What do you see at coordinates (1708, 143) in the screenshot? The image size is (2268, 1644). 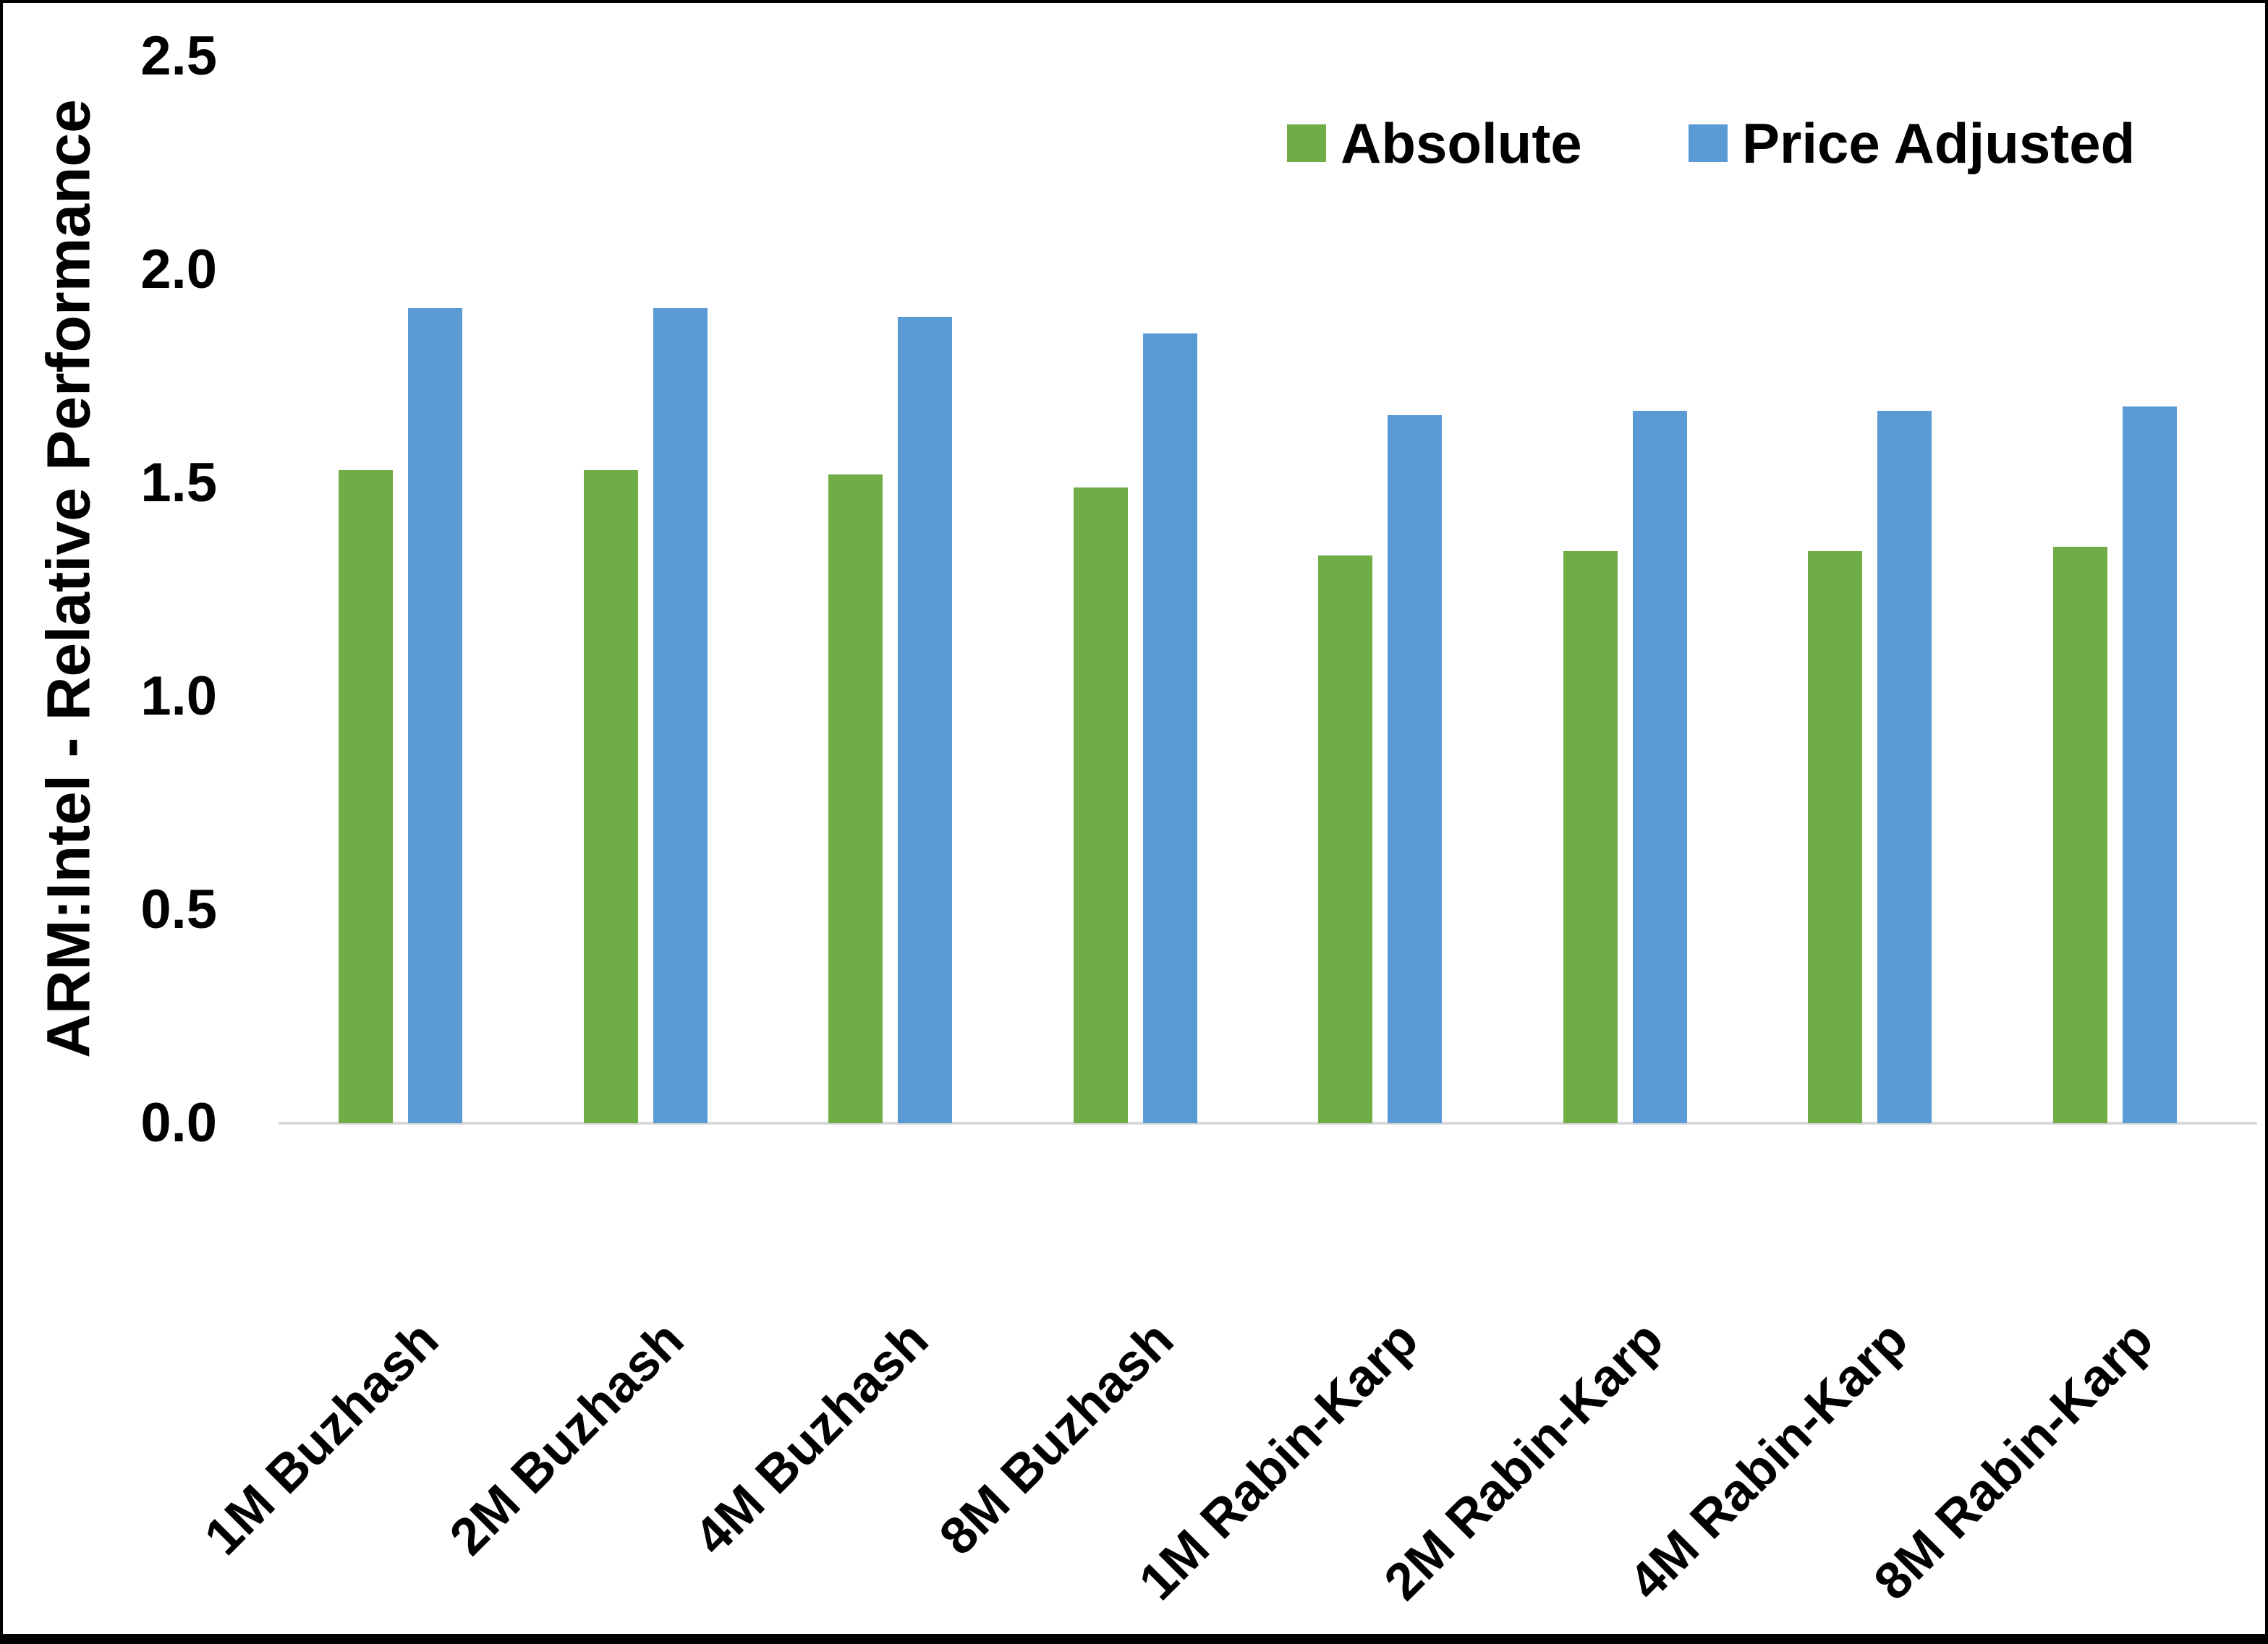 I see `legend-swatch-price-adjusted` at bounding box center [1708, 143].